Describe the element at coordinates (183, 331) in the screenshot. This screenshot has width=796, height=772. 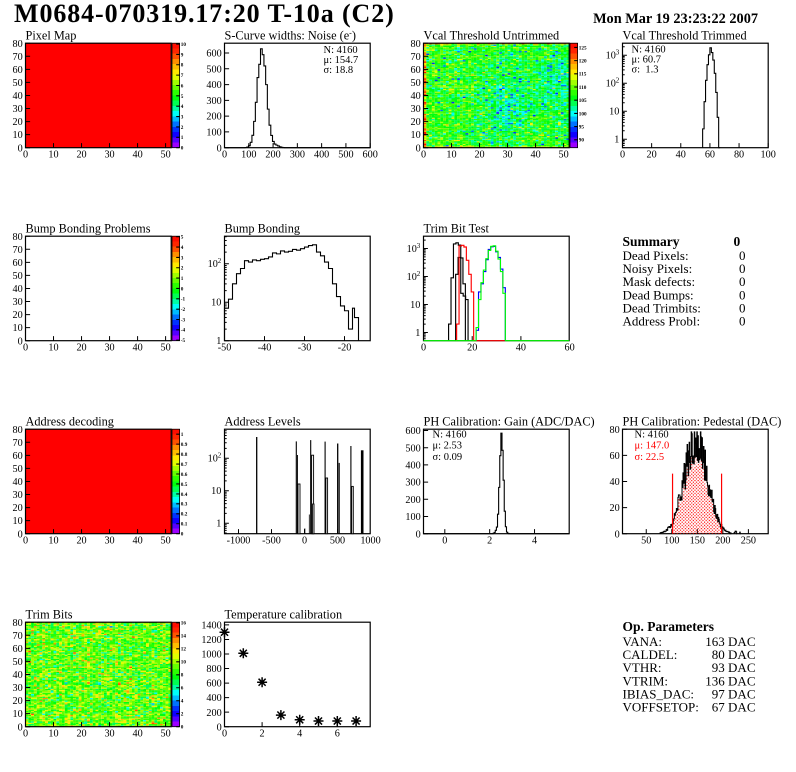
I see `svg-text: -4` at that location.